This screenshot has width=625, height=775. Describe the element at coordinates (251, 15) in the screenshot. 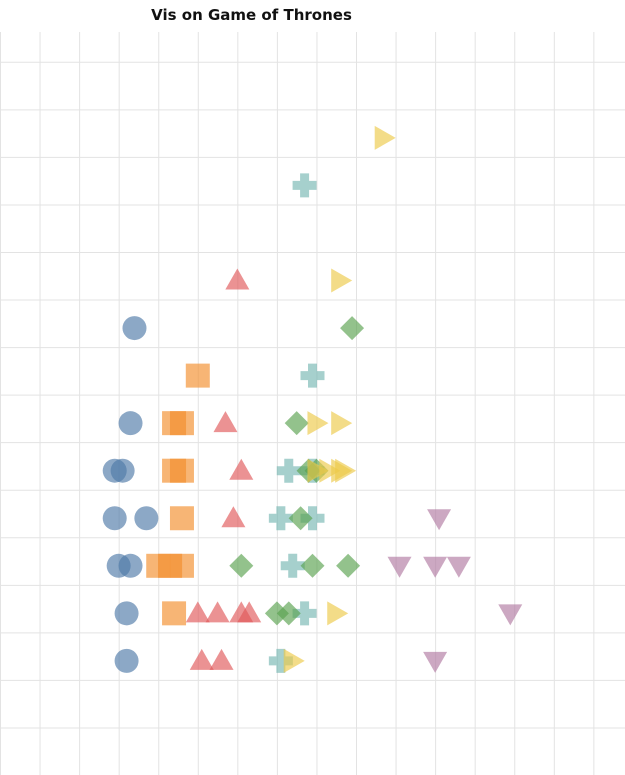

I see `chart-title: Vis on Game of Thrones` at that location.